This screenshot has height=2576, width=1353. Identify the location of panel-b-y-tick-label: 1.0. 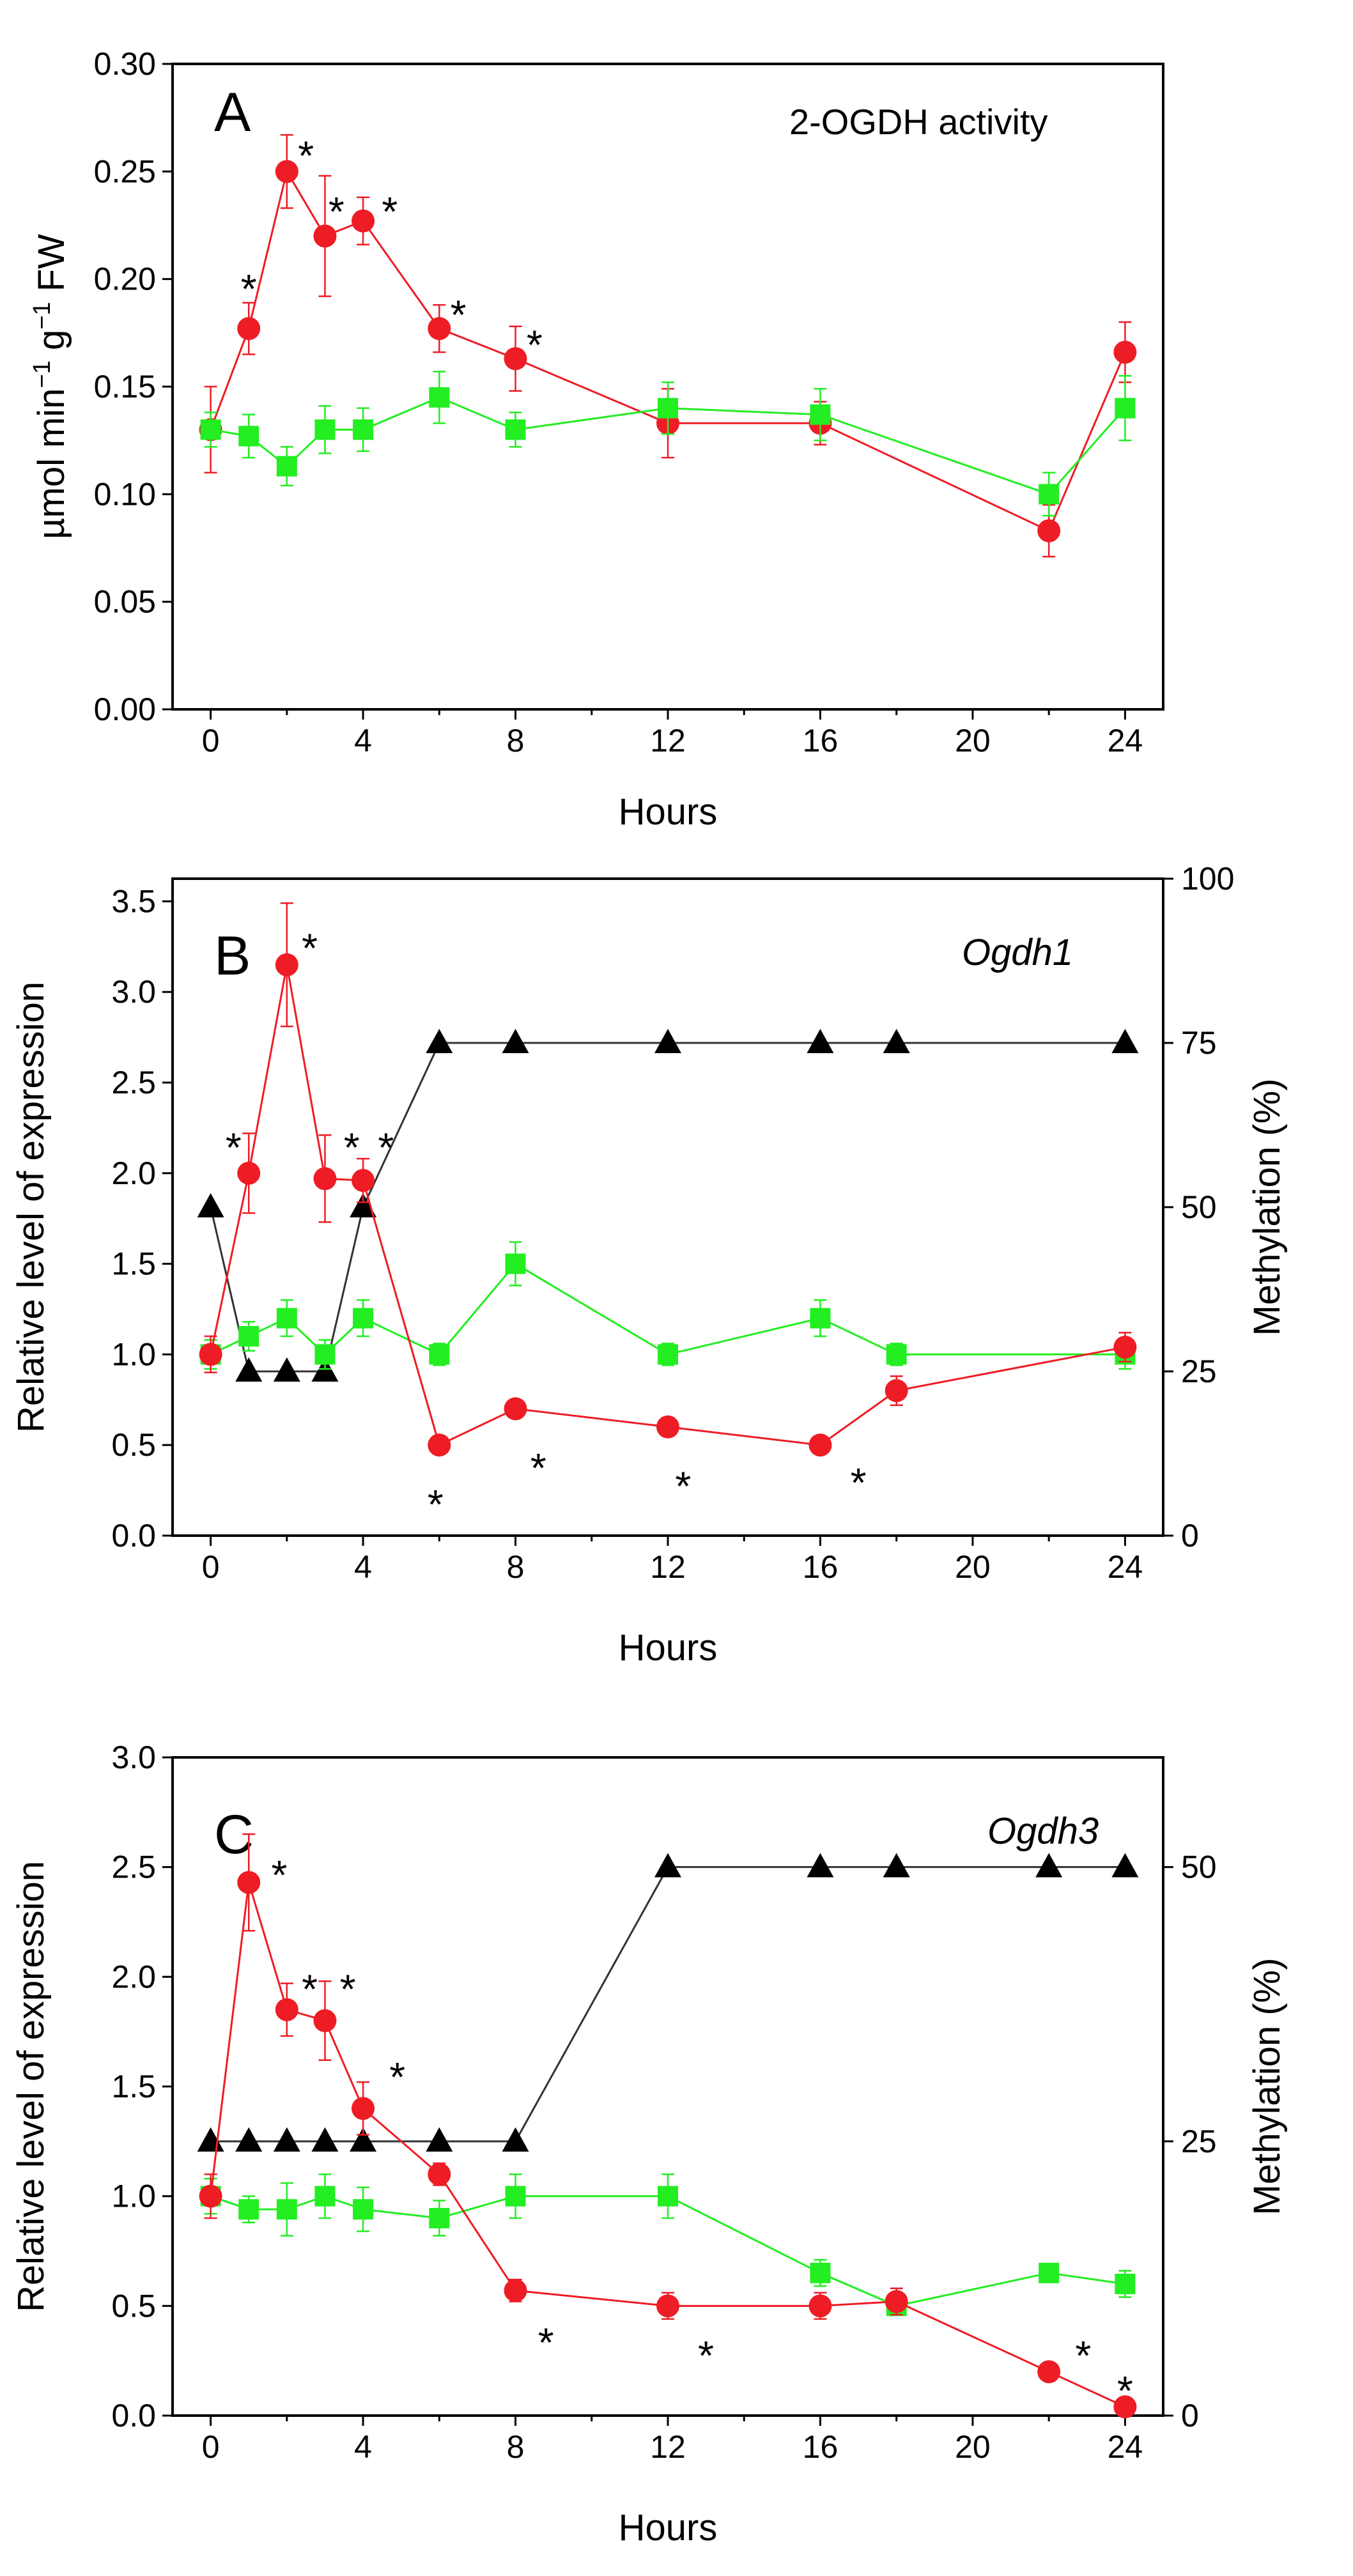
(133, 1354).